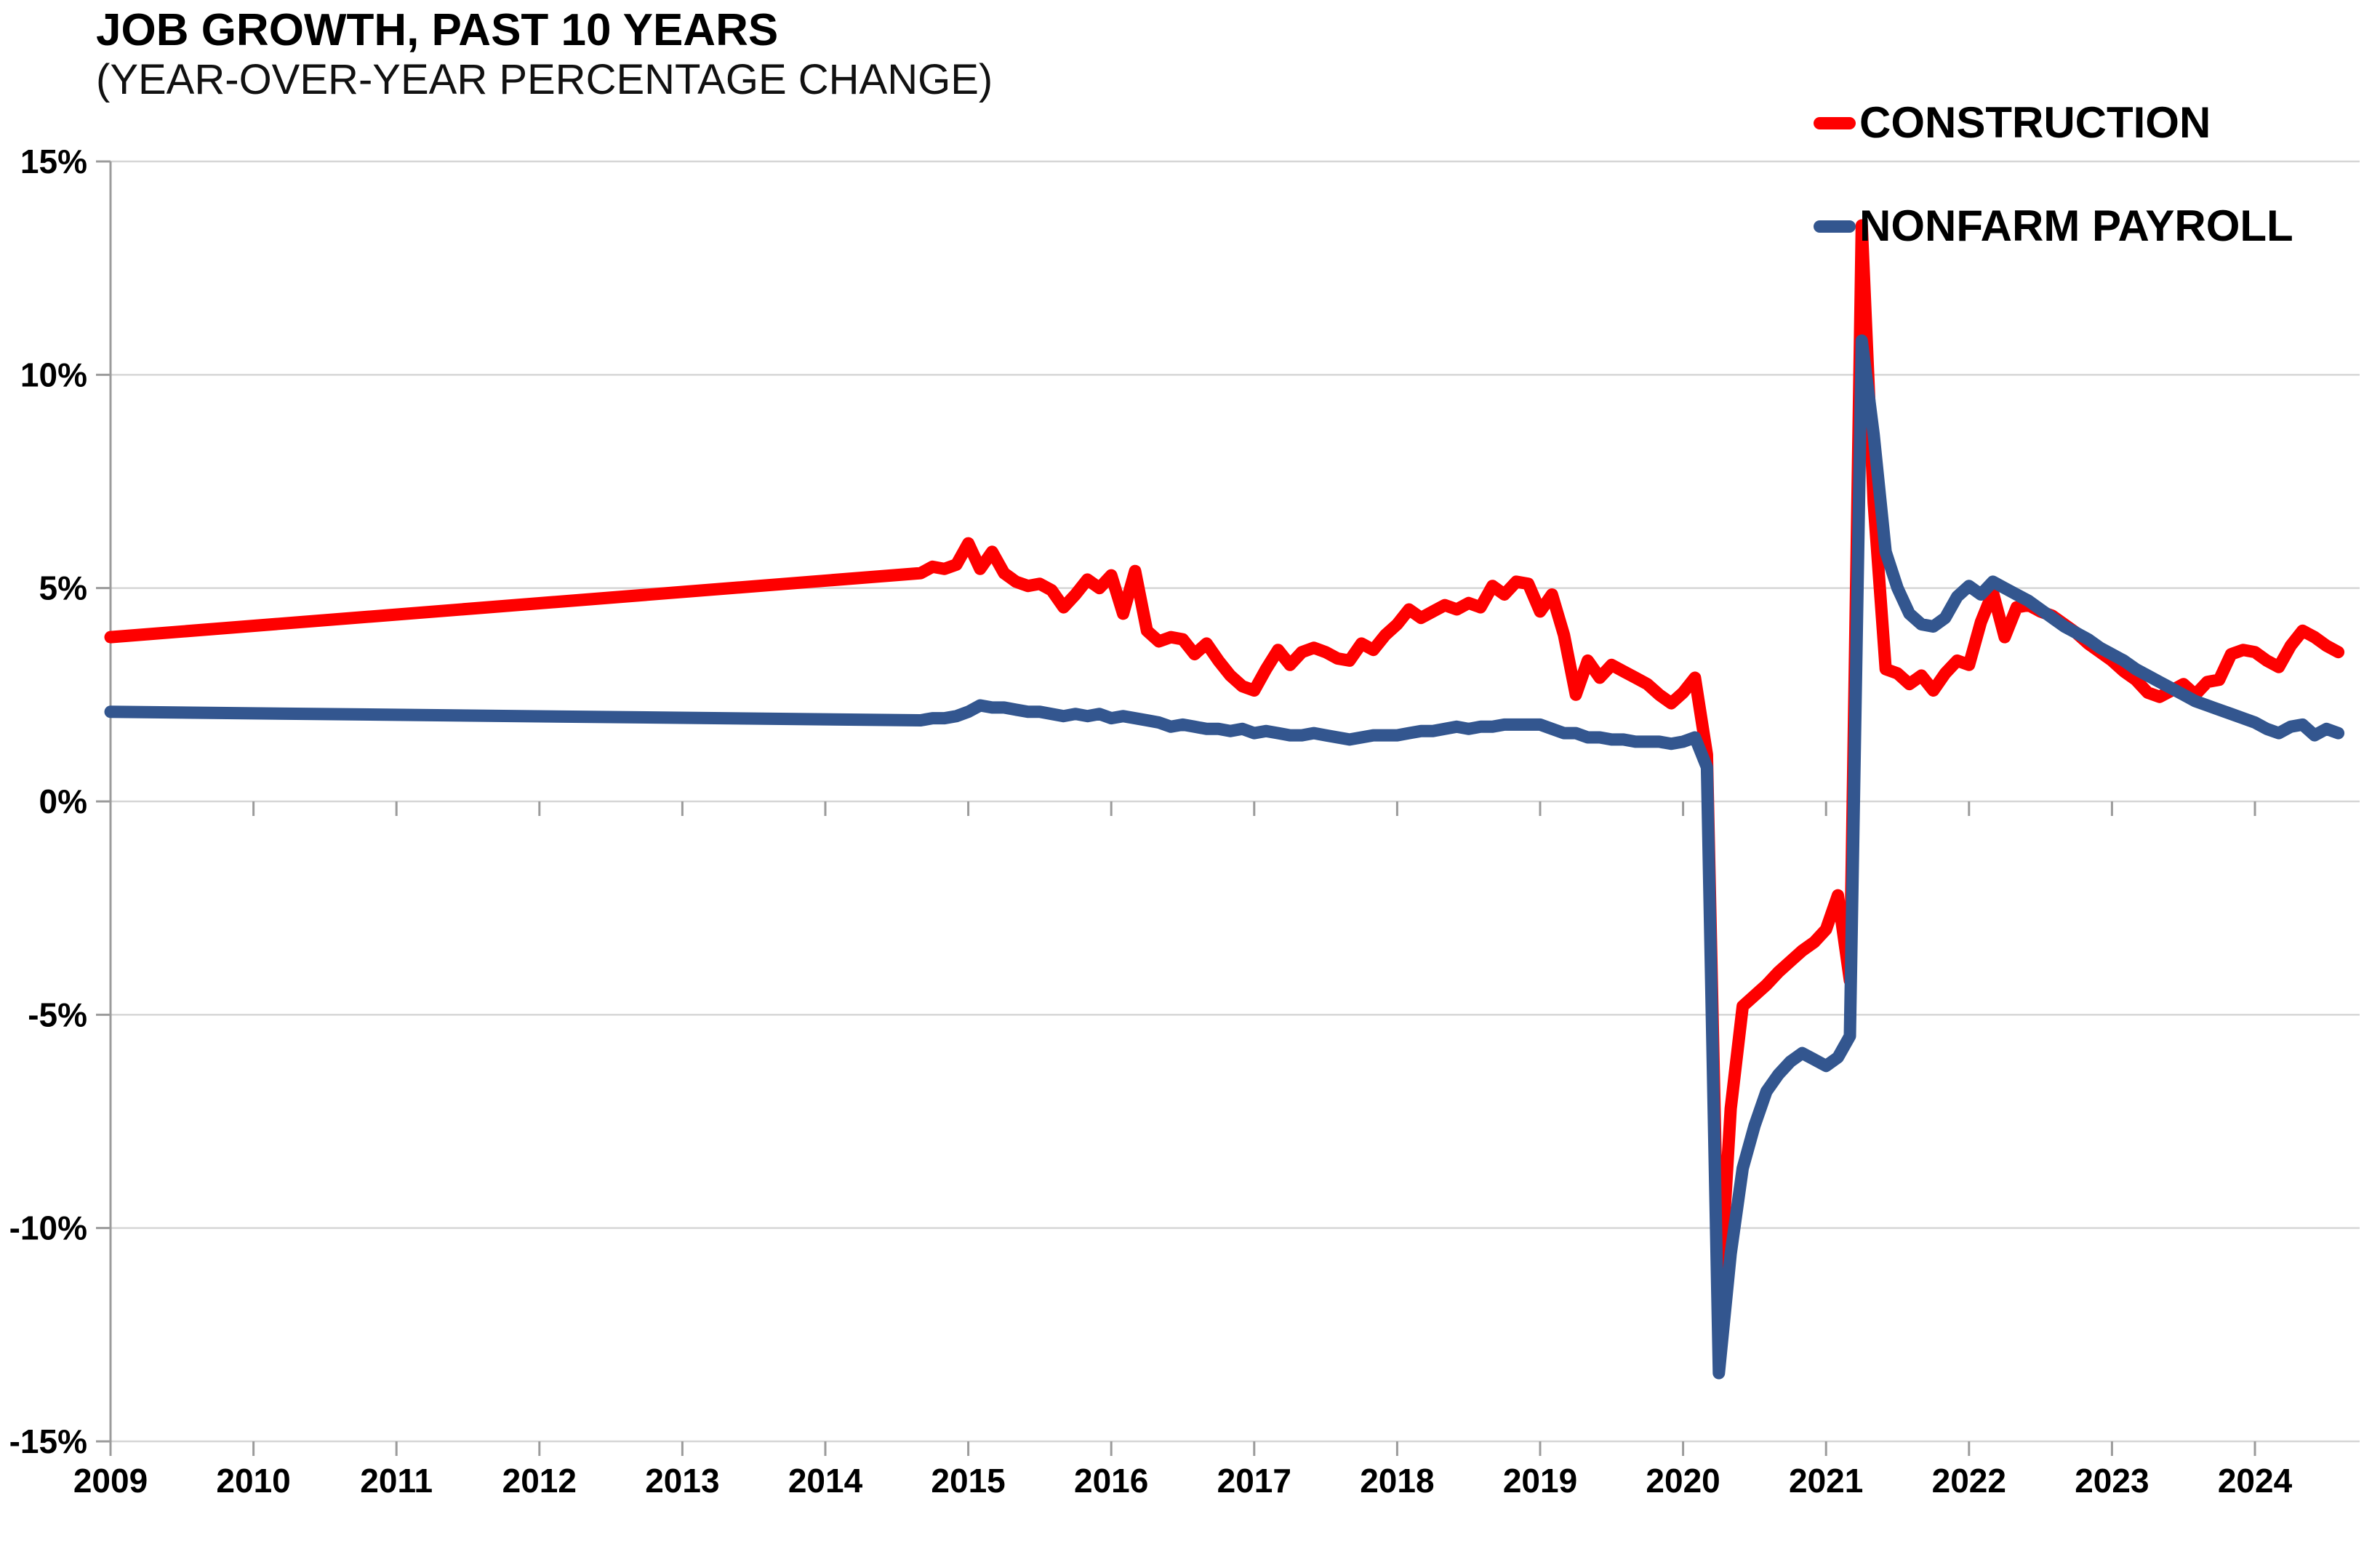 Image resolution: width=2380 pixels, height=1541 pixels. I want to click on x-tick-label: 2016, so click(1111, 1481).